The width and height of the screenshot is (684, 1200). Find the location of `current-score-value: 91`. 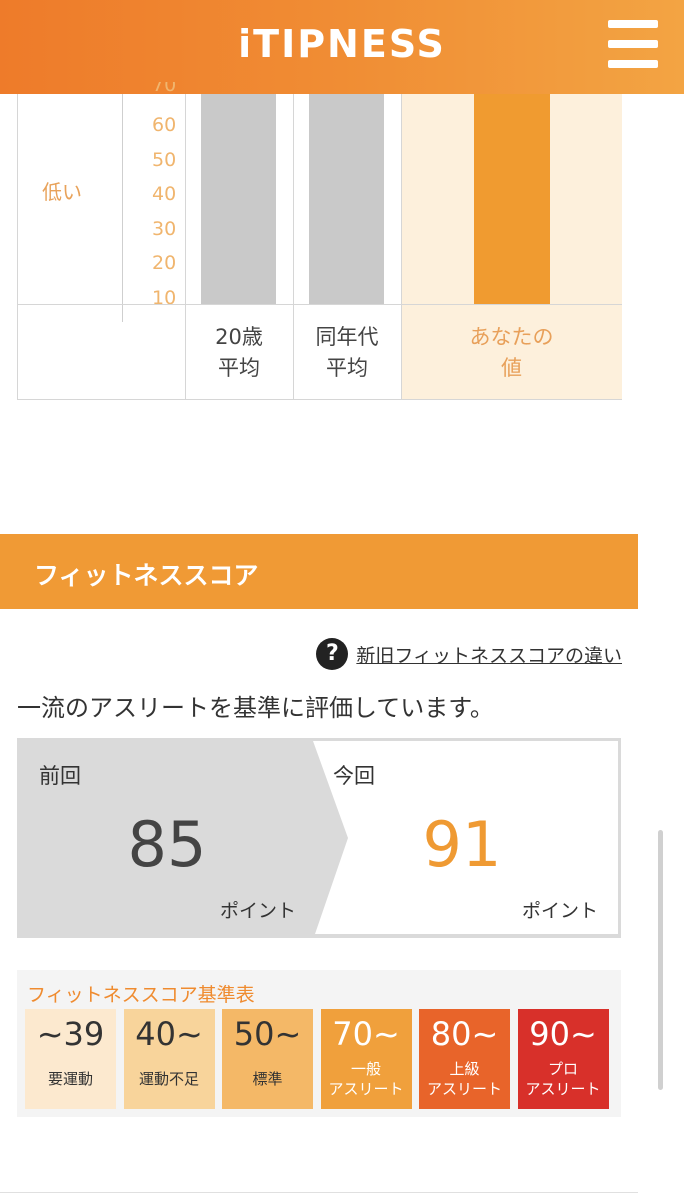

current-score-value: 91 is located at coordinates (462, 844).